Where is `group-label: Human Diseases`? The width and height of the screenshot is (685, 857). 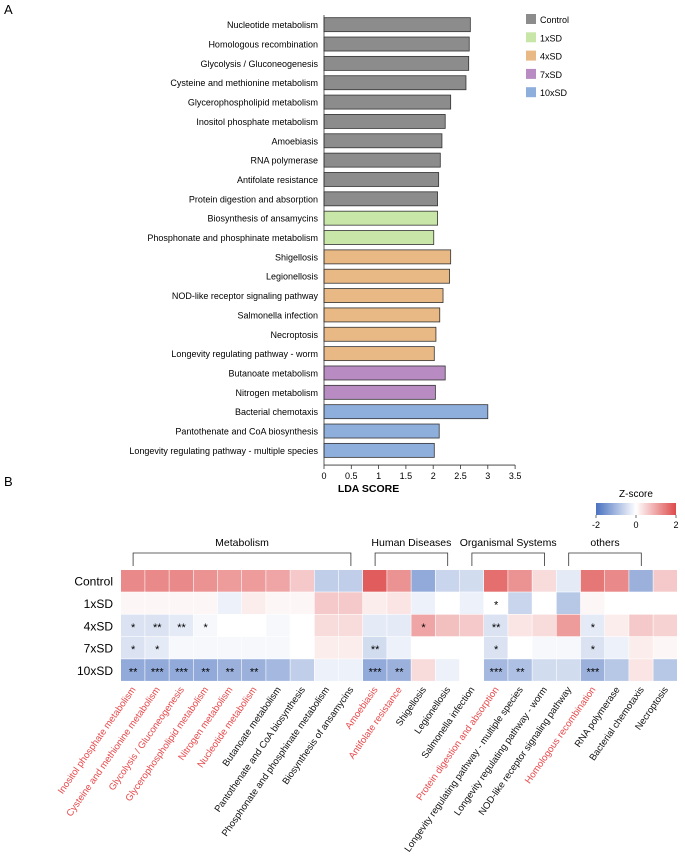 group-label: Human Diseases is located at coordinates (411, 543).